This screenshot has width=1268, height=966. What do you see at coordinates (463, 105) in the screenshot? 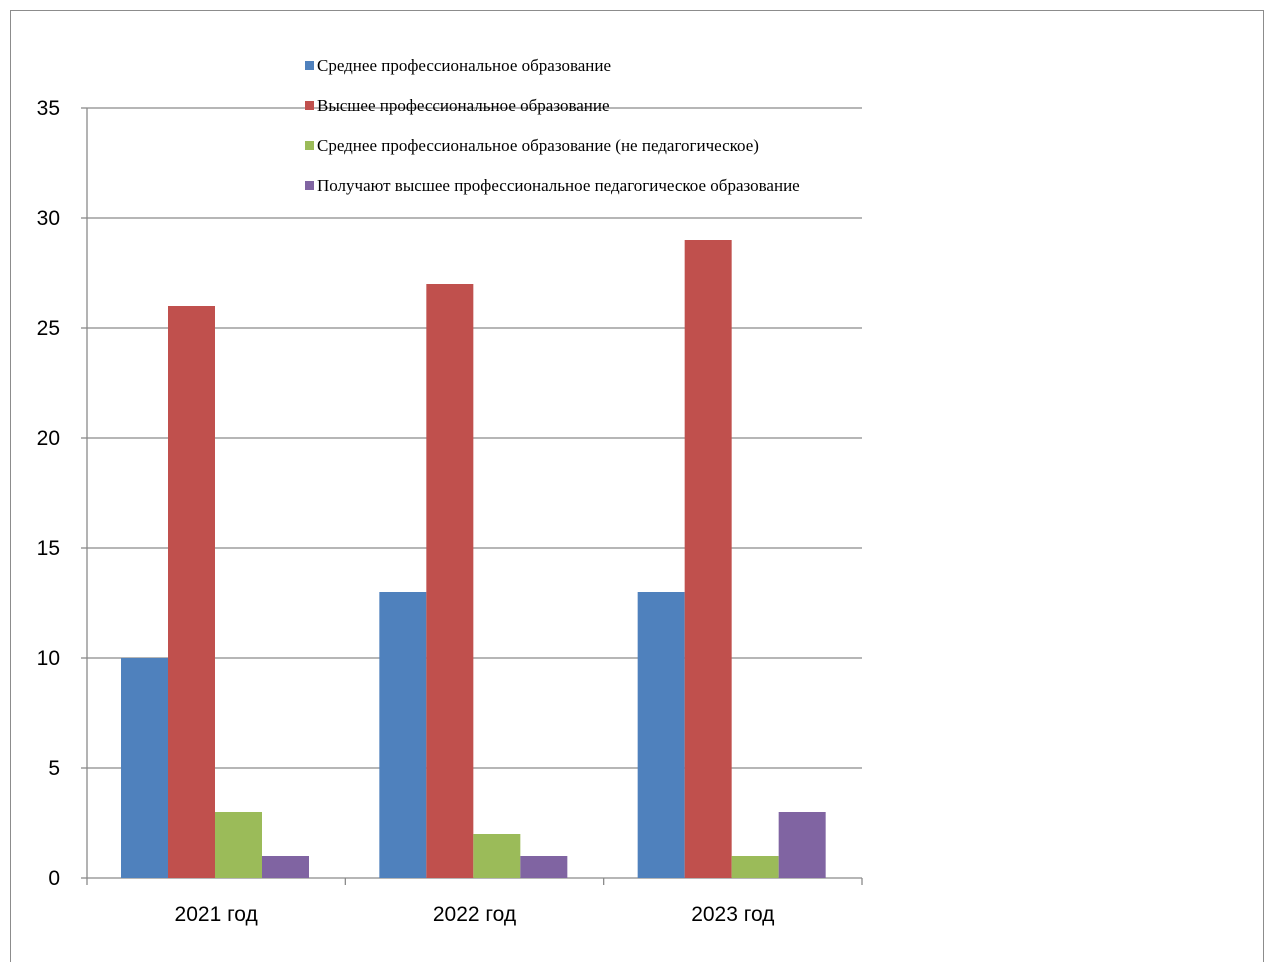
I see `legend-label: Высшее профессиональное образование` at bounding box center [463, 105].